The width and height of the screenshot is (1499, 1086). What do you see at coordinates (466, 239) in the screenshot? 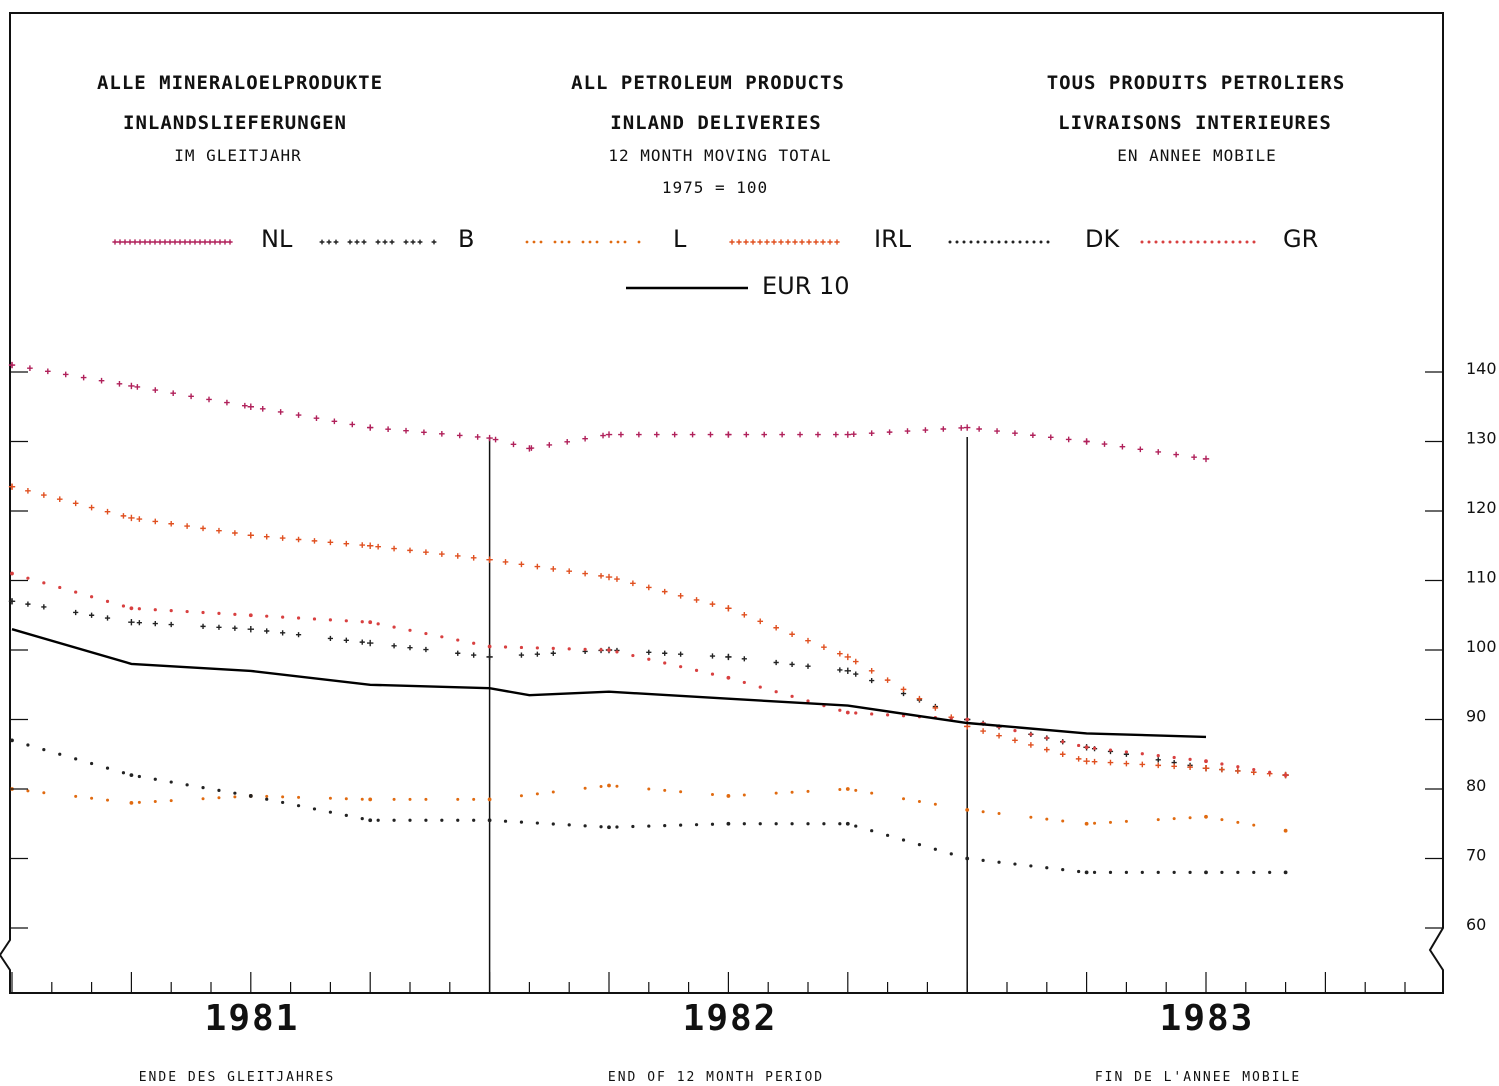
I see `legend-label-b: B` at bounding box center [466, 239].